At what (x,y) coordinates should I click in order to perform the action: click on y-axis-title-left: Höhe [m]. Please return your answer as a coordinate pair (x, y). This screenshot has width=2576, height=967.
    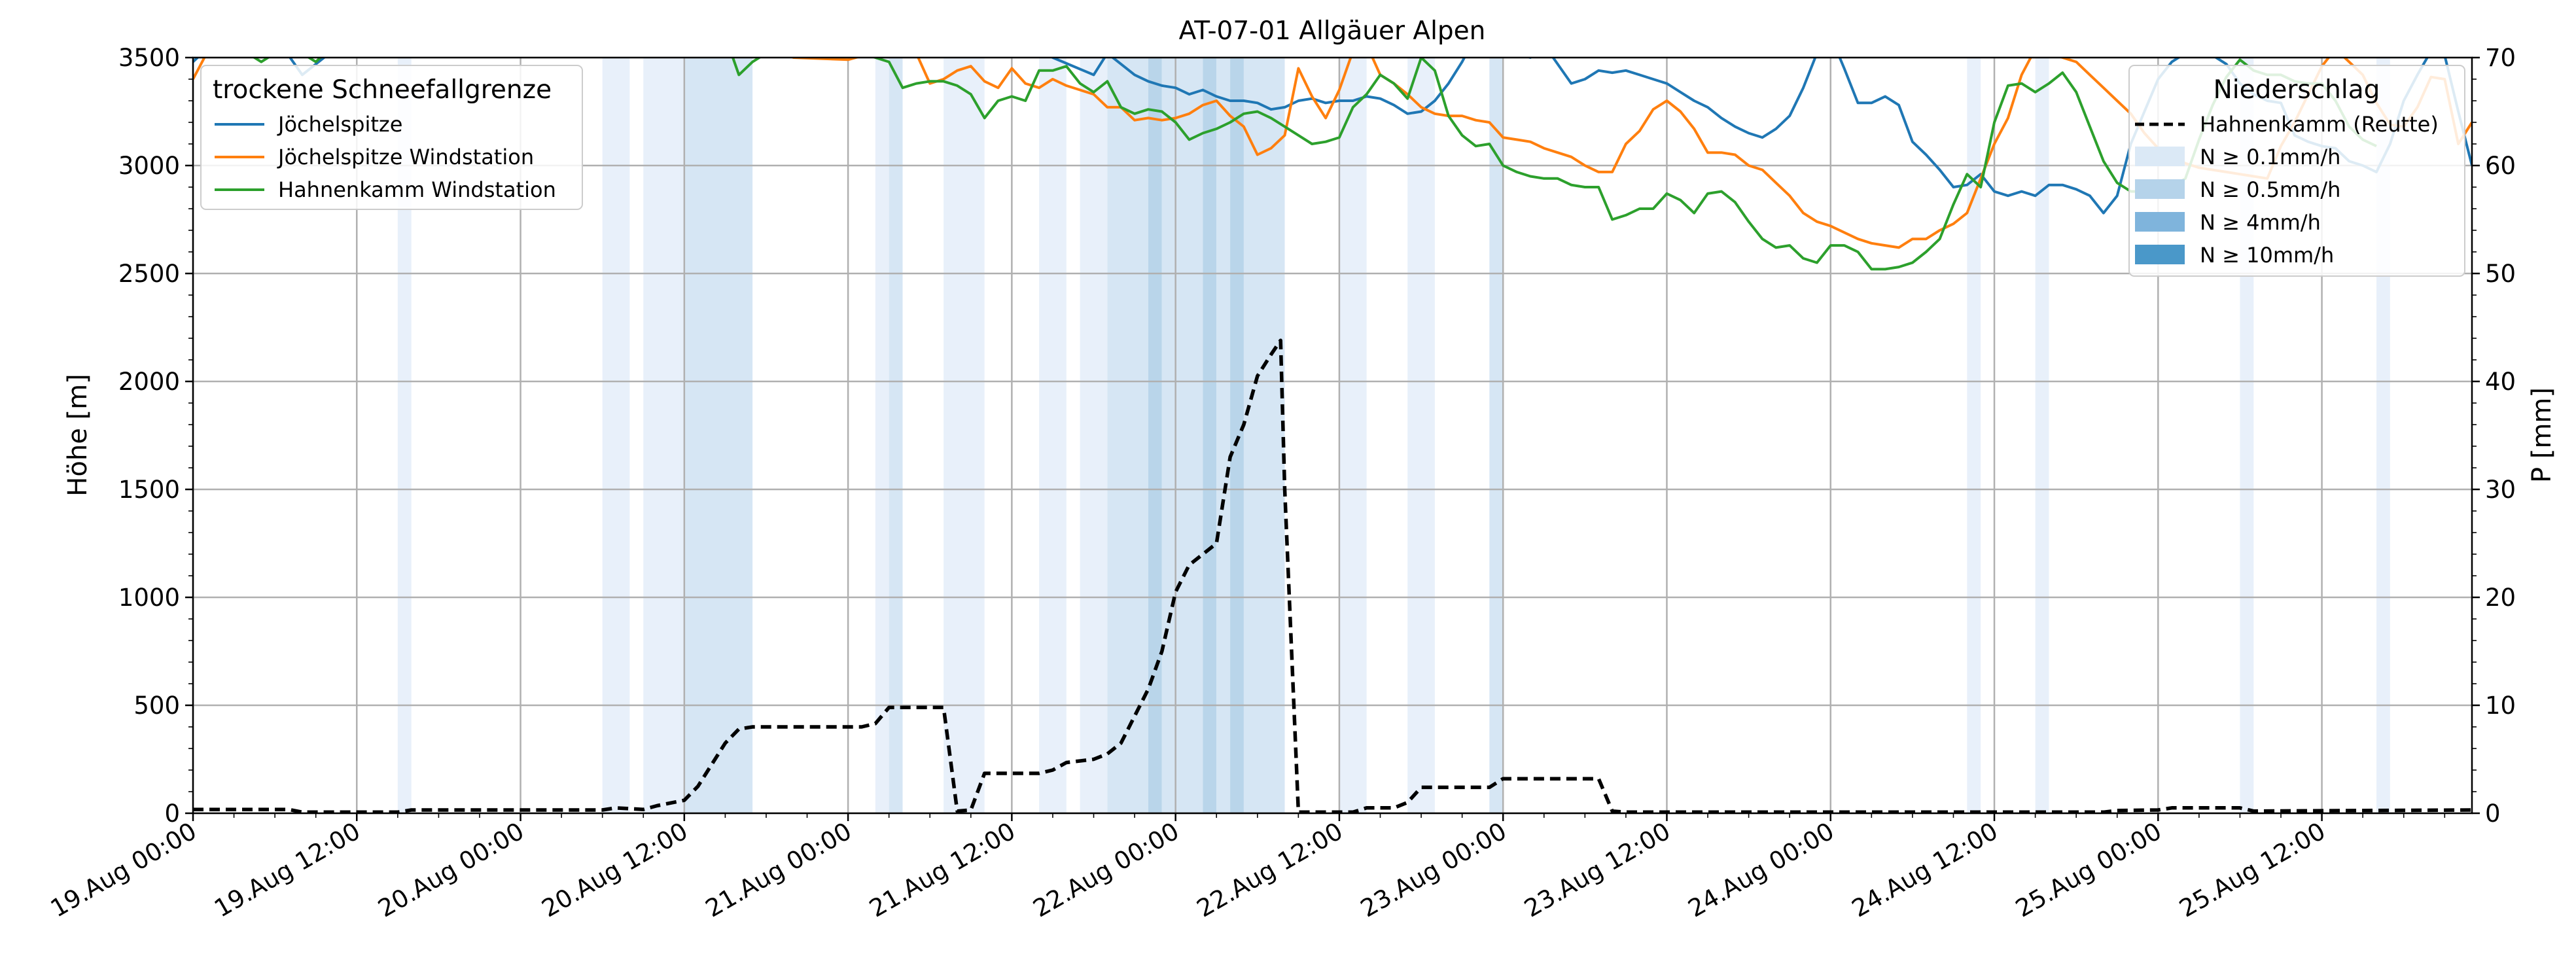
    Looking at the image, I should click on (78, 435).